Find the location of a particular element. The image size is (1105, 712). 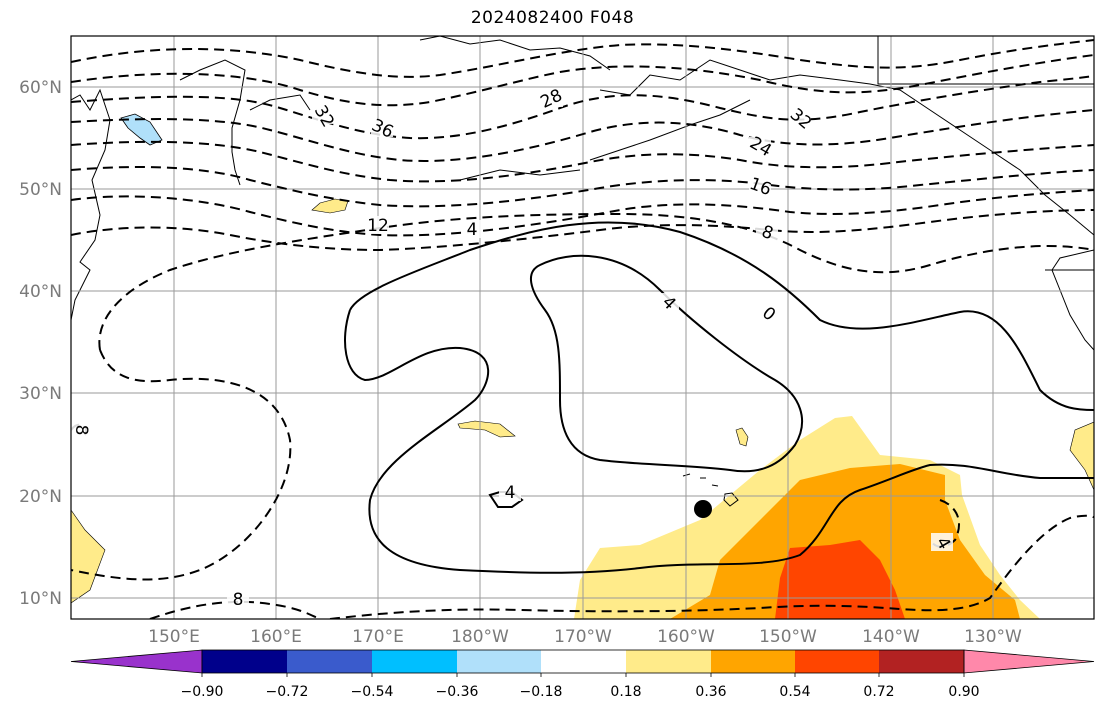

lat-tick-label: 20°N is located at coordinates (40, 497).